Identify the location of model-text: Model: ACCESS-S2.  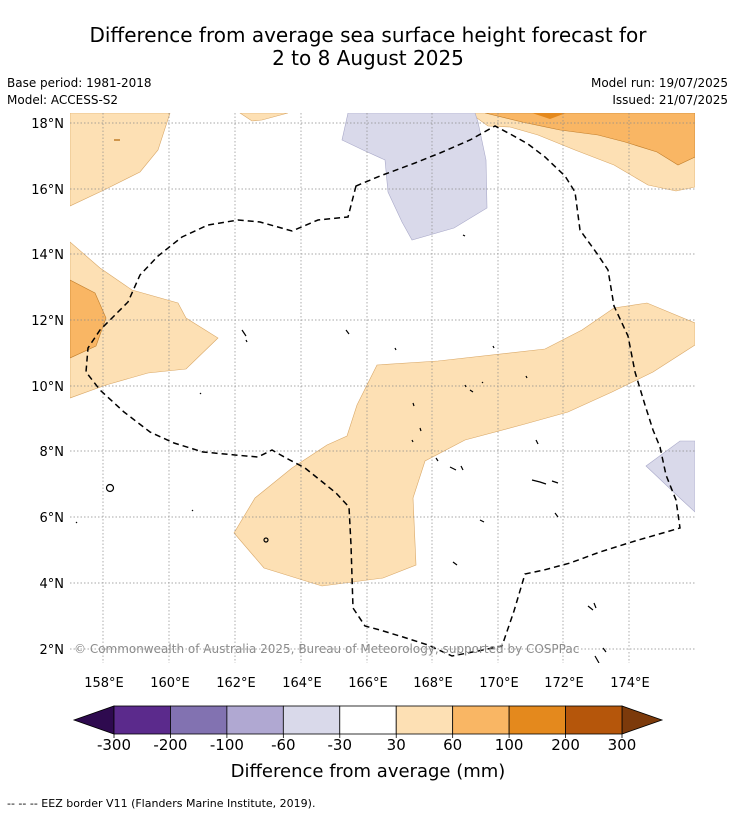
(63, 100).